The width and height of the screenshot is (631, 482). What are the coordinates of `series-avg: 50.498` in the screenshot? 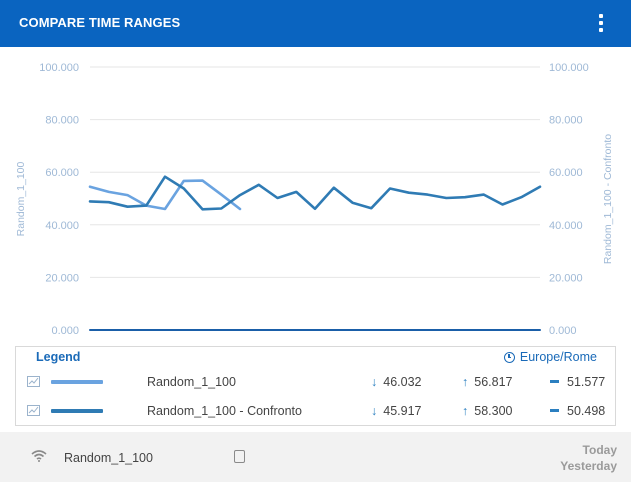 It's located at (577, 411).